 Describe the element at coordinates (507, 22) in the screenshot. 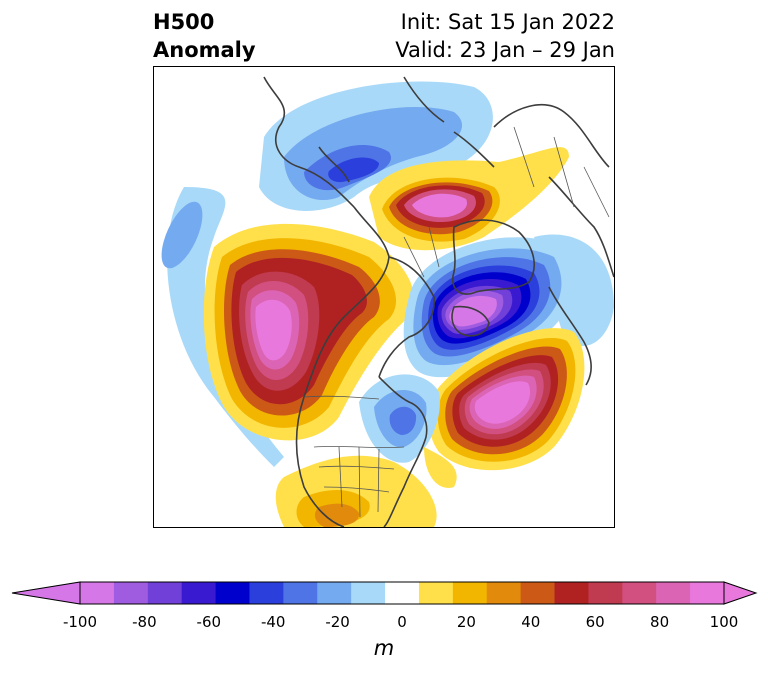

I see `init-date: Init: Sat 15 Jan 2022` at that location.